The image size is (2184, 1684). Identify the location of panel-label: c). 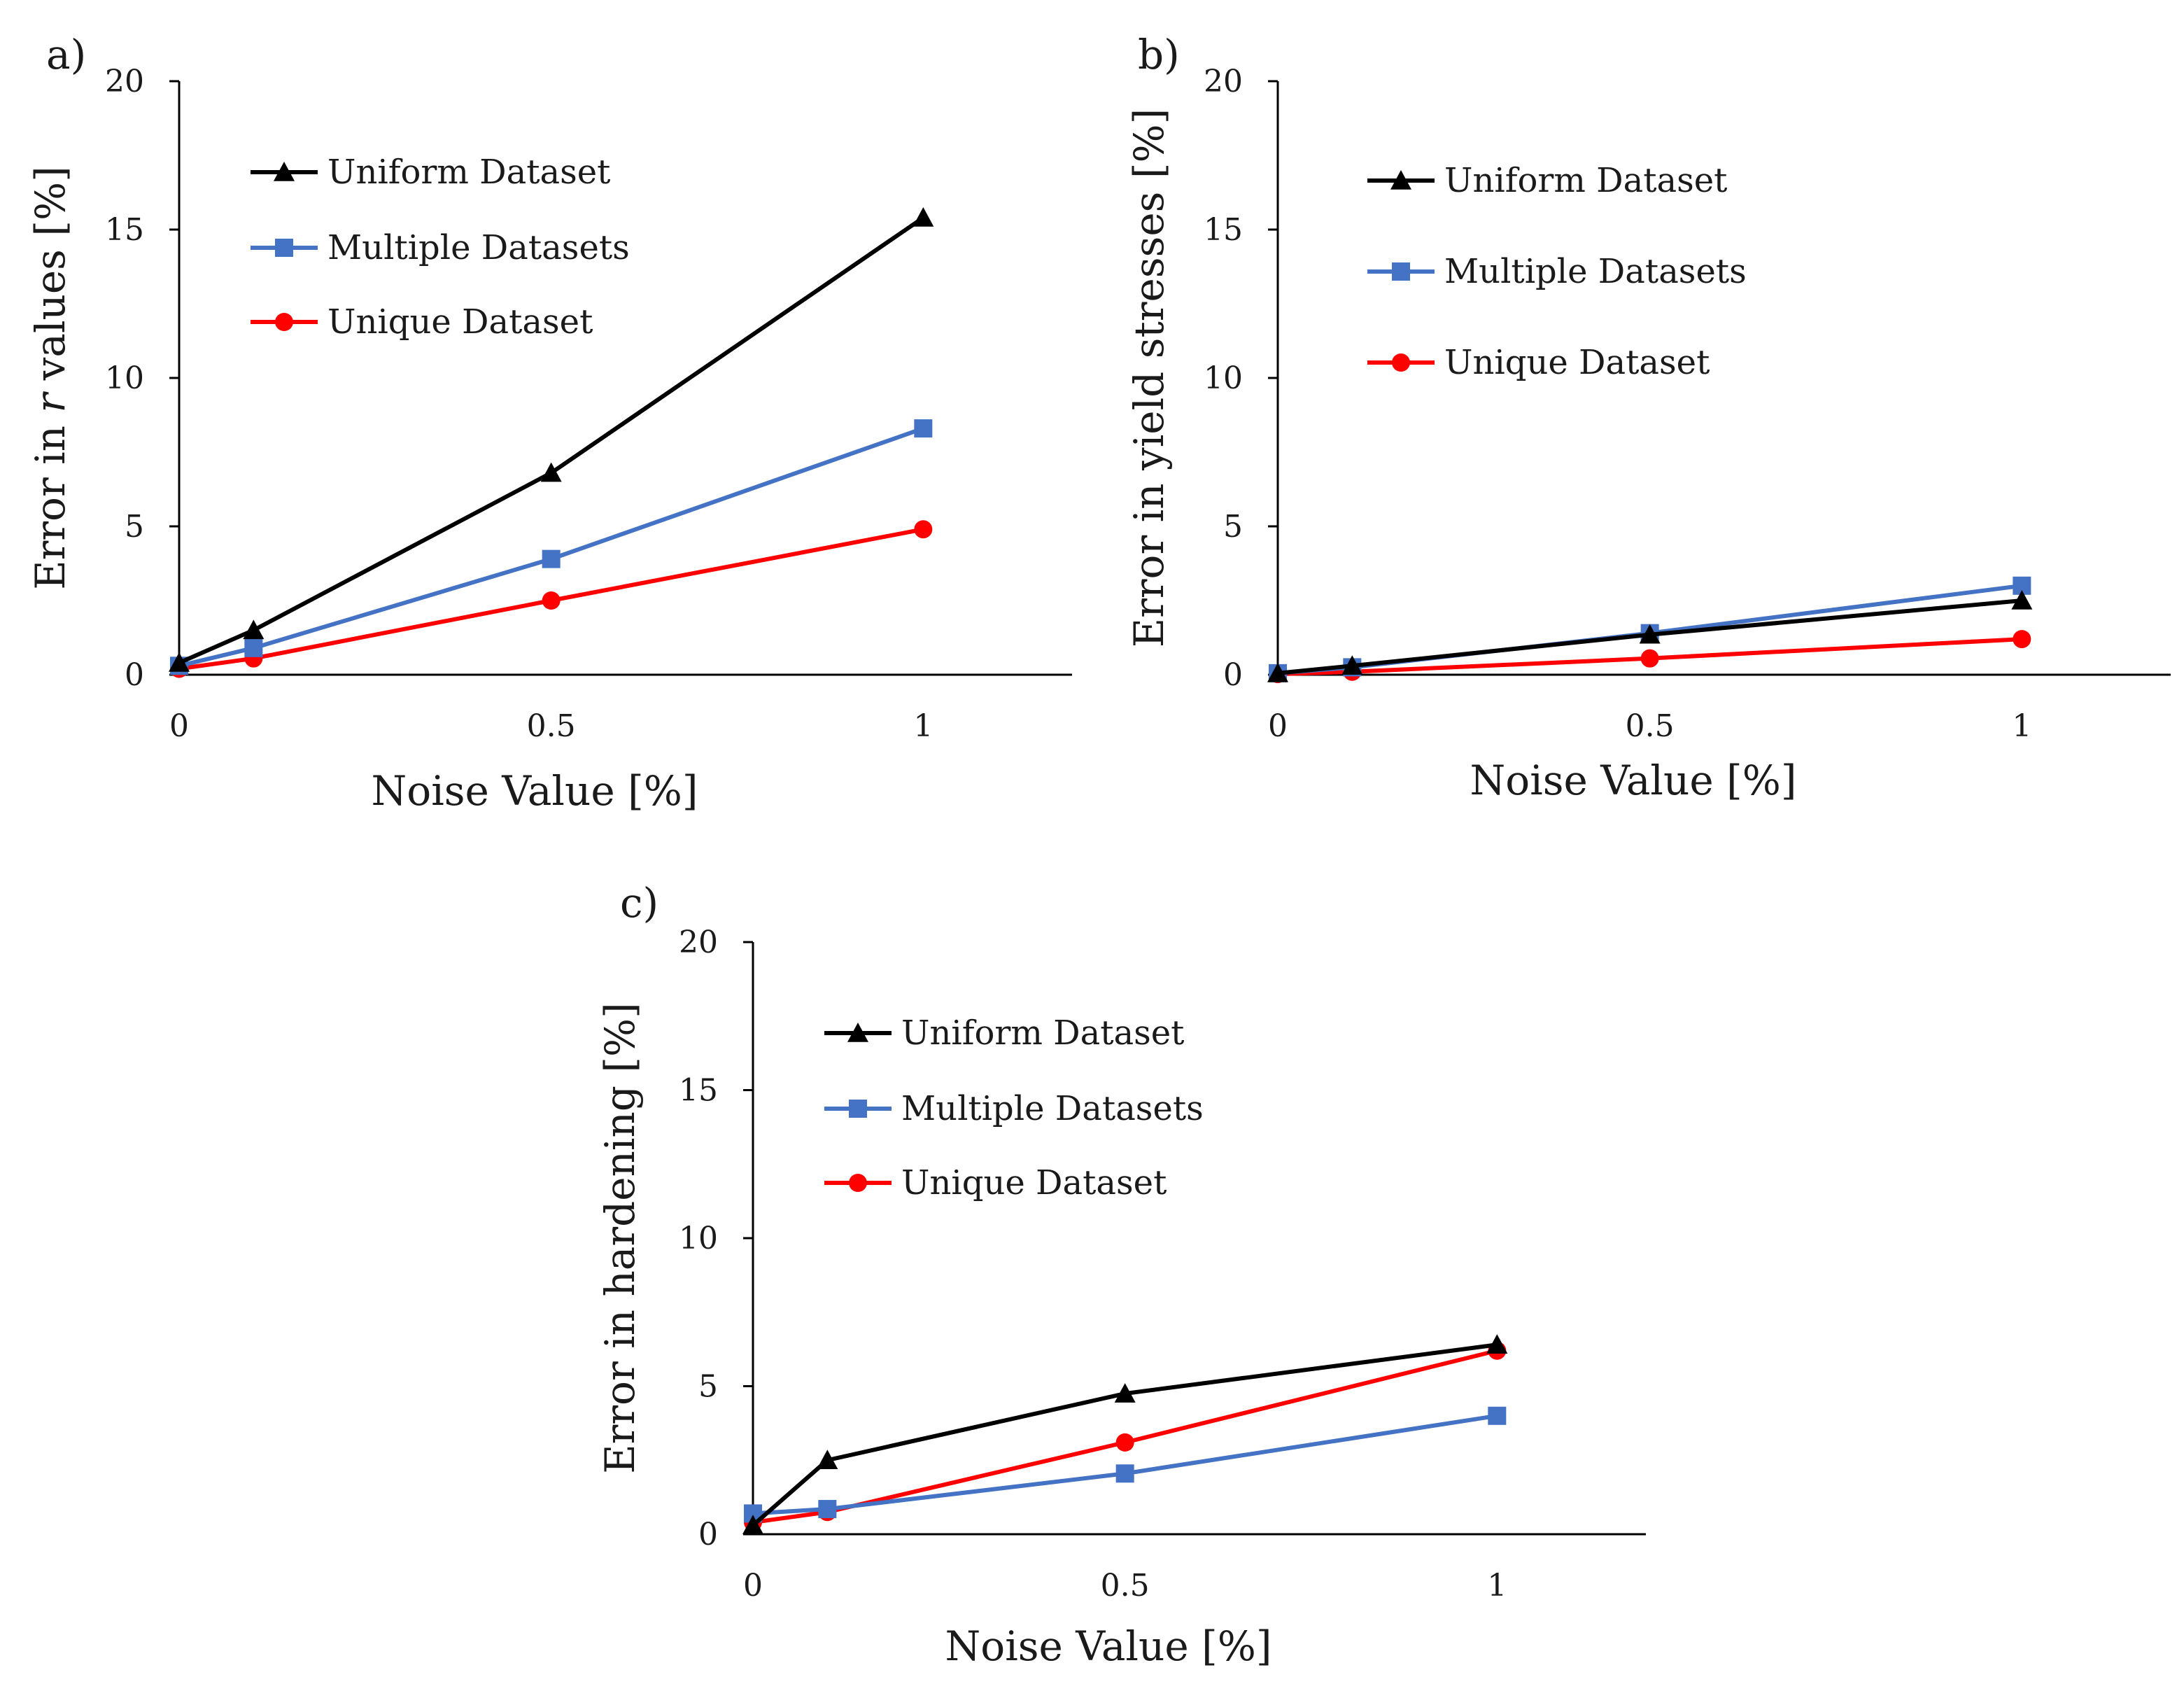
(639, 903).